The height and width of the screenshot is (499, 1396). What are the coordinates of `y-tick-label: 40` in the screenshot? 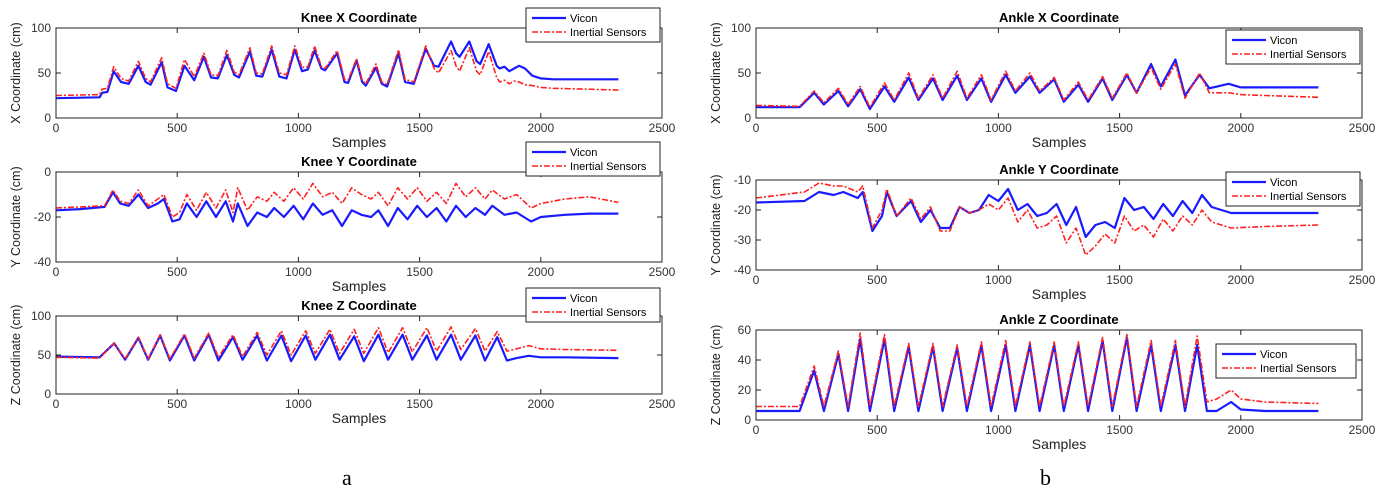 It's located at (745, 360).